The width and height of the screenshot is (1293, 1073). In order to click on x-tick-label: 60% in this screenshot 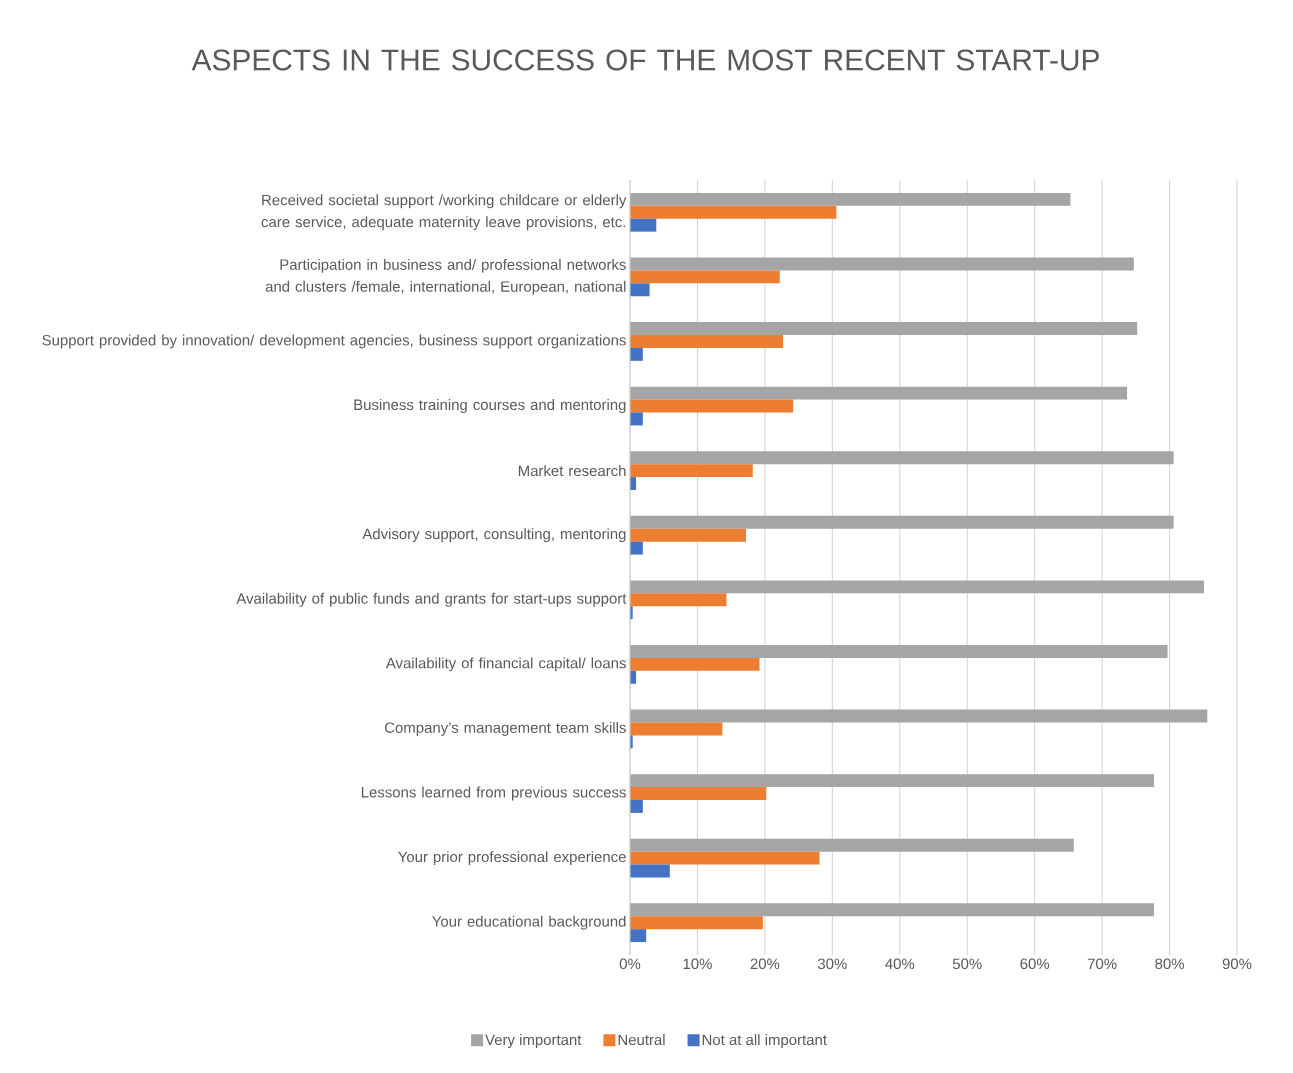, I will do `click(1035, 964)`.